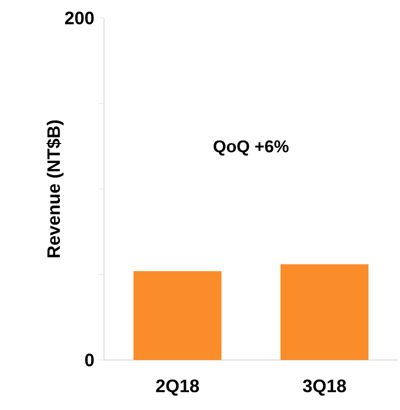 The image size is (400, 410). I want to click on y-tick-label: 0, so click(89, 360).